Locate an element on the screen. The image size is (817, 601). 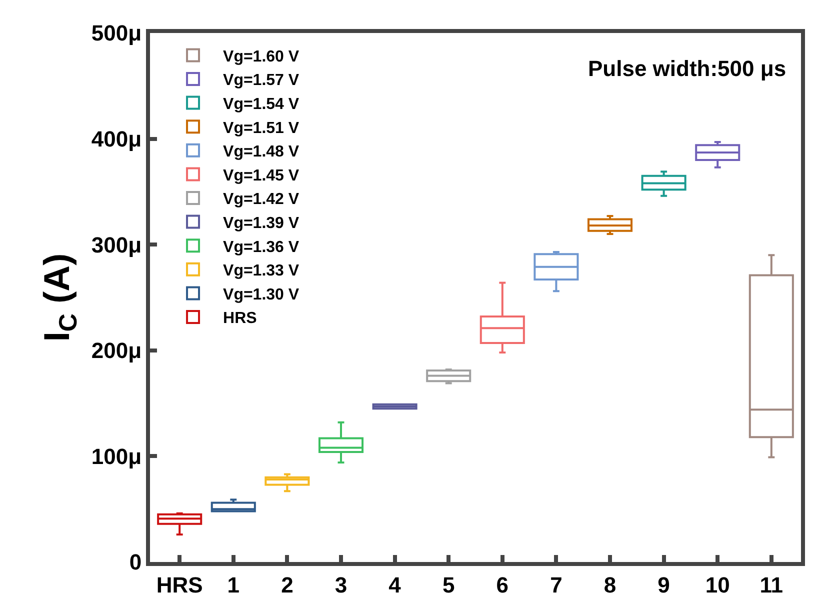
legend-label: Vg=1.33 V is located at coordinates (261, 271).